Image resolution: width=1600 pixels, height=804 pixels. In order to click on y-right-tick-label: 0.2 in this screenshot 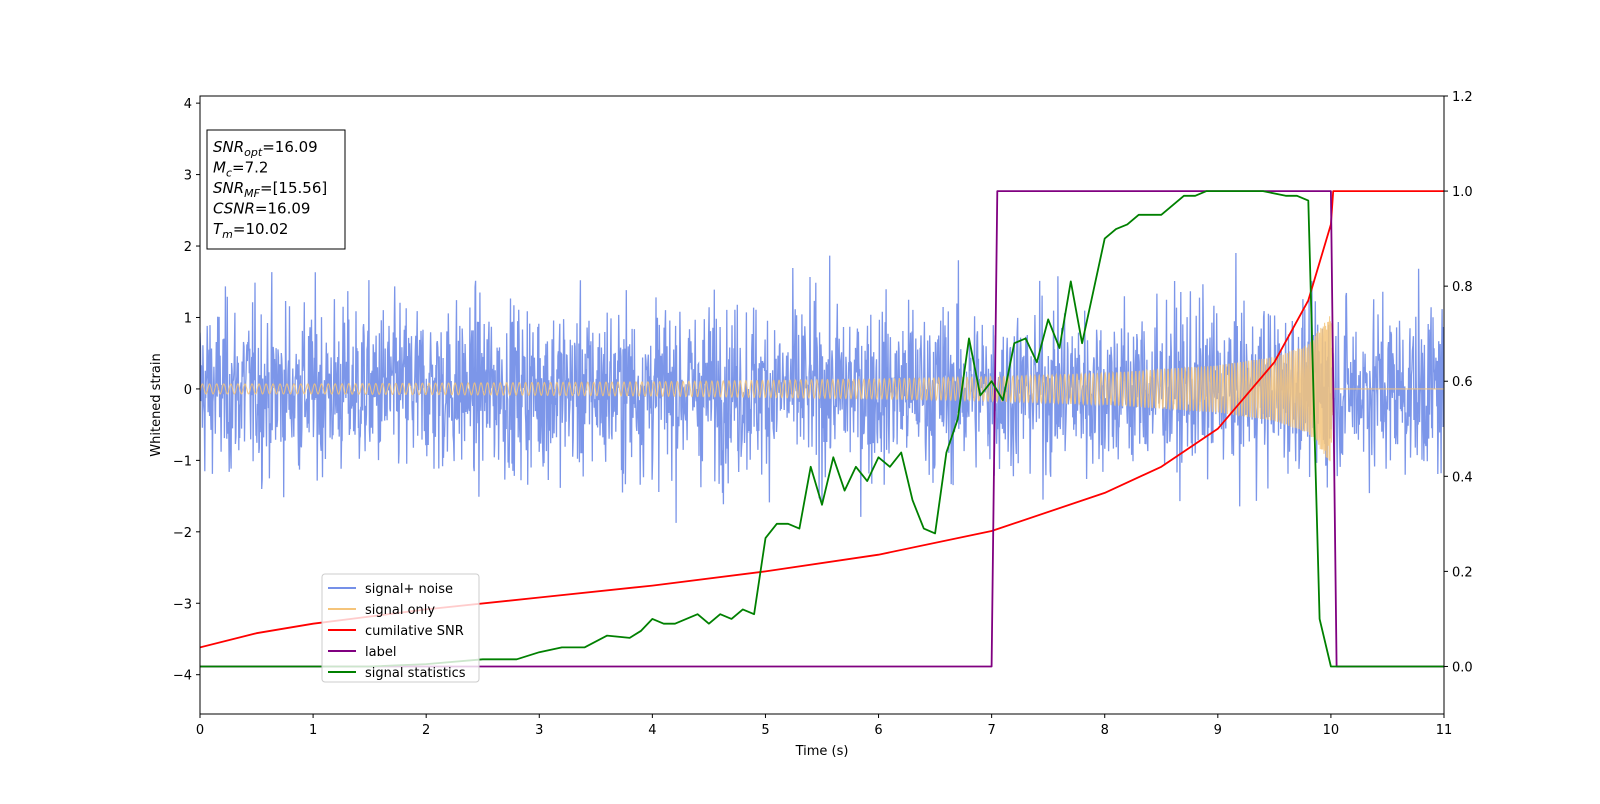, I will do `click(1462, 572)`.